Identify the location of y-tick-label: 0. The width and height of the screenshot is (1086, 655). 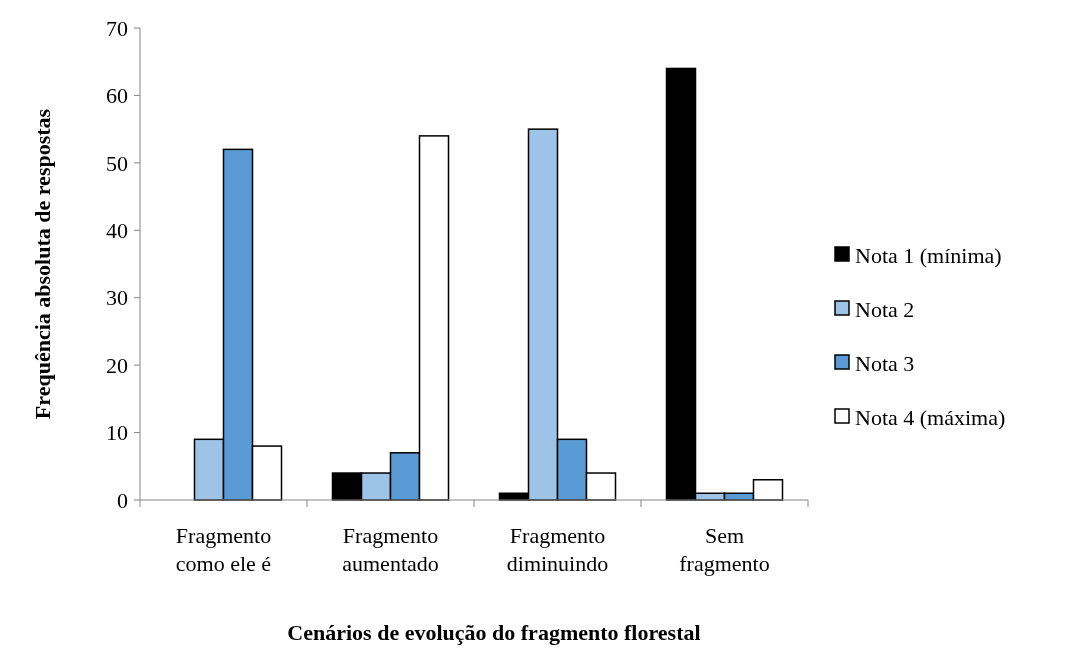
(122, 500).